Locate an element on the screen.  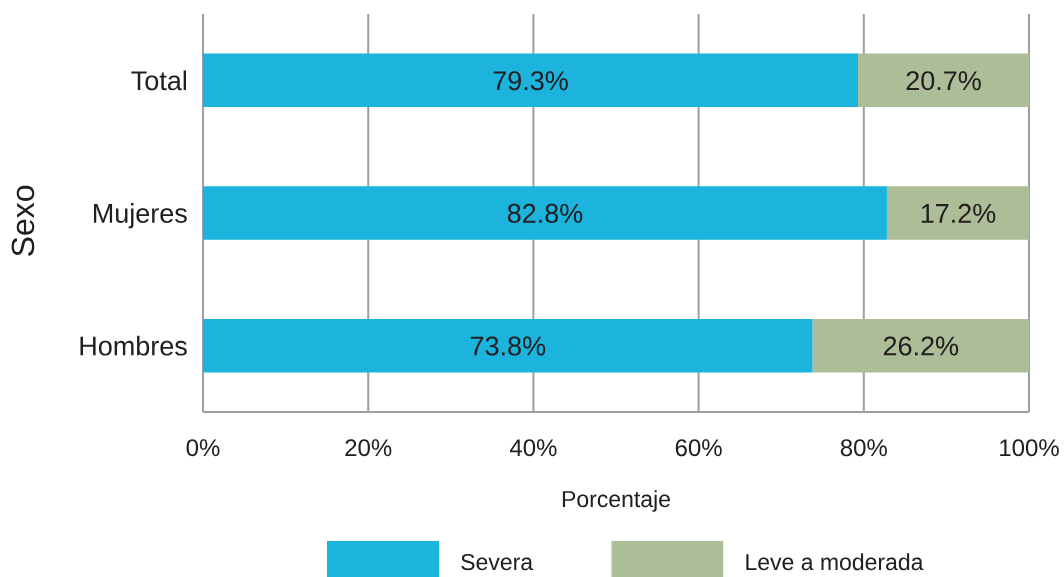
y-tick-label: Total is located at coordinates (159, 80).